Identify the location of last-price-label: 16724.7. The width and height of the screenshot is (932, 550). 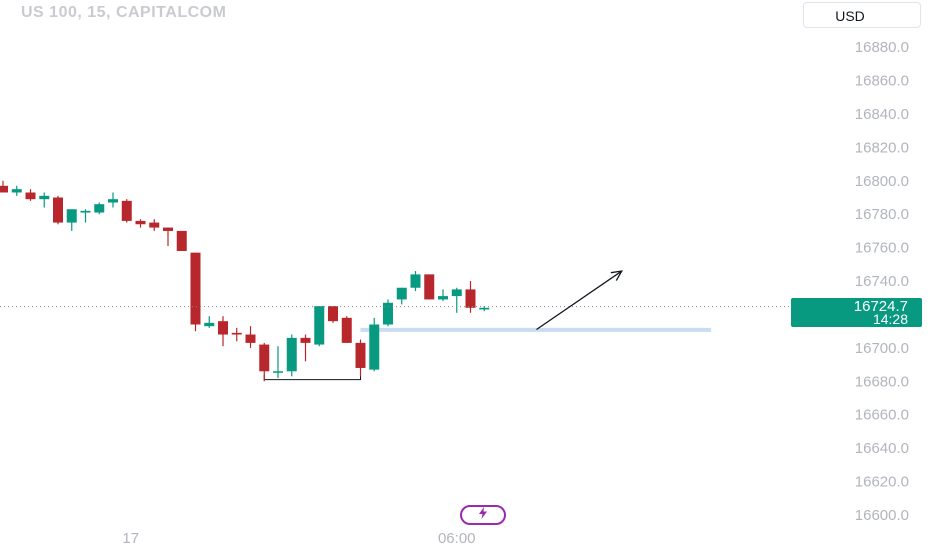
(880, 306).